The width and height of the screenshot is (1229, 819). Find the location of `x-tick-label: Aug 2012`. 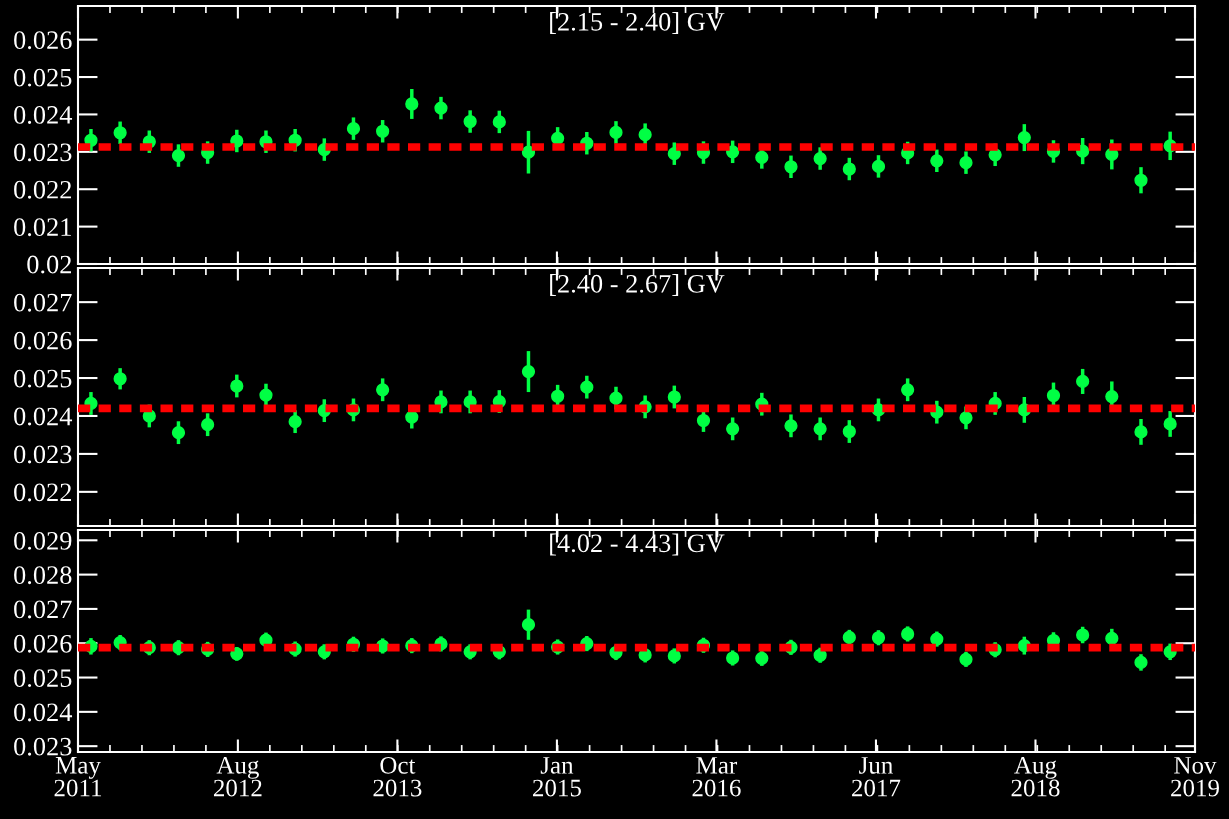

x-tick-label: Aug 2012 is located at coordinates (237, 776).